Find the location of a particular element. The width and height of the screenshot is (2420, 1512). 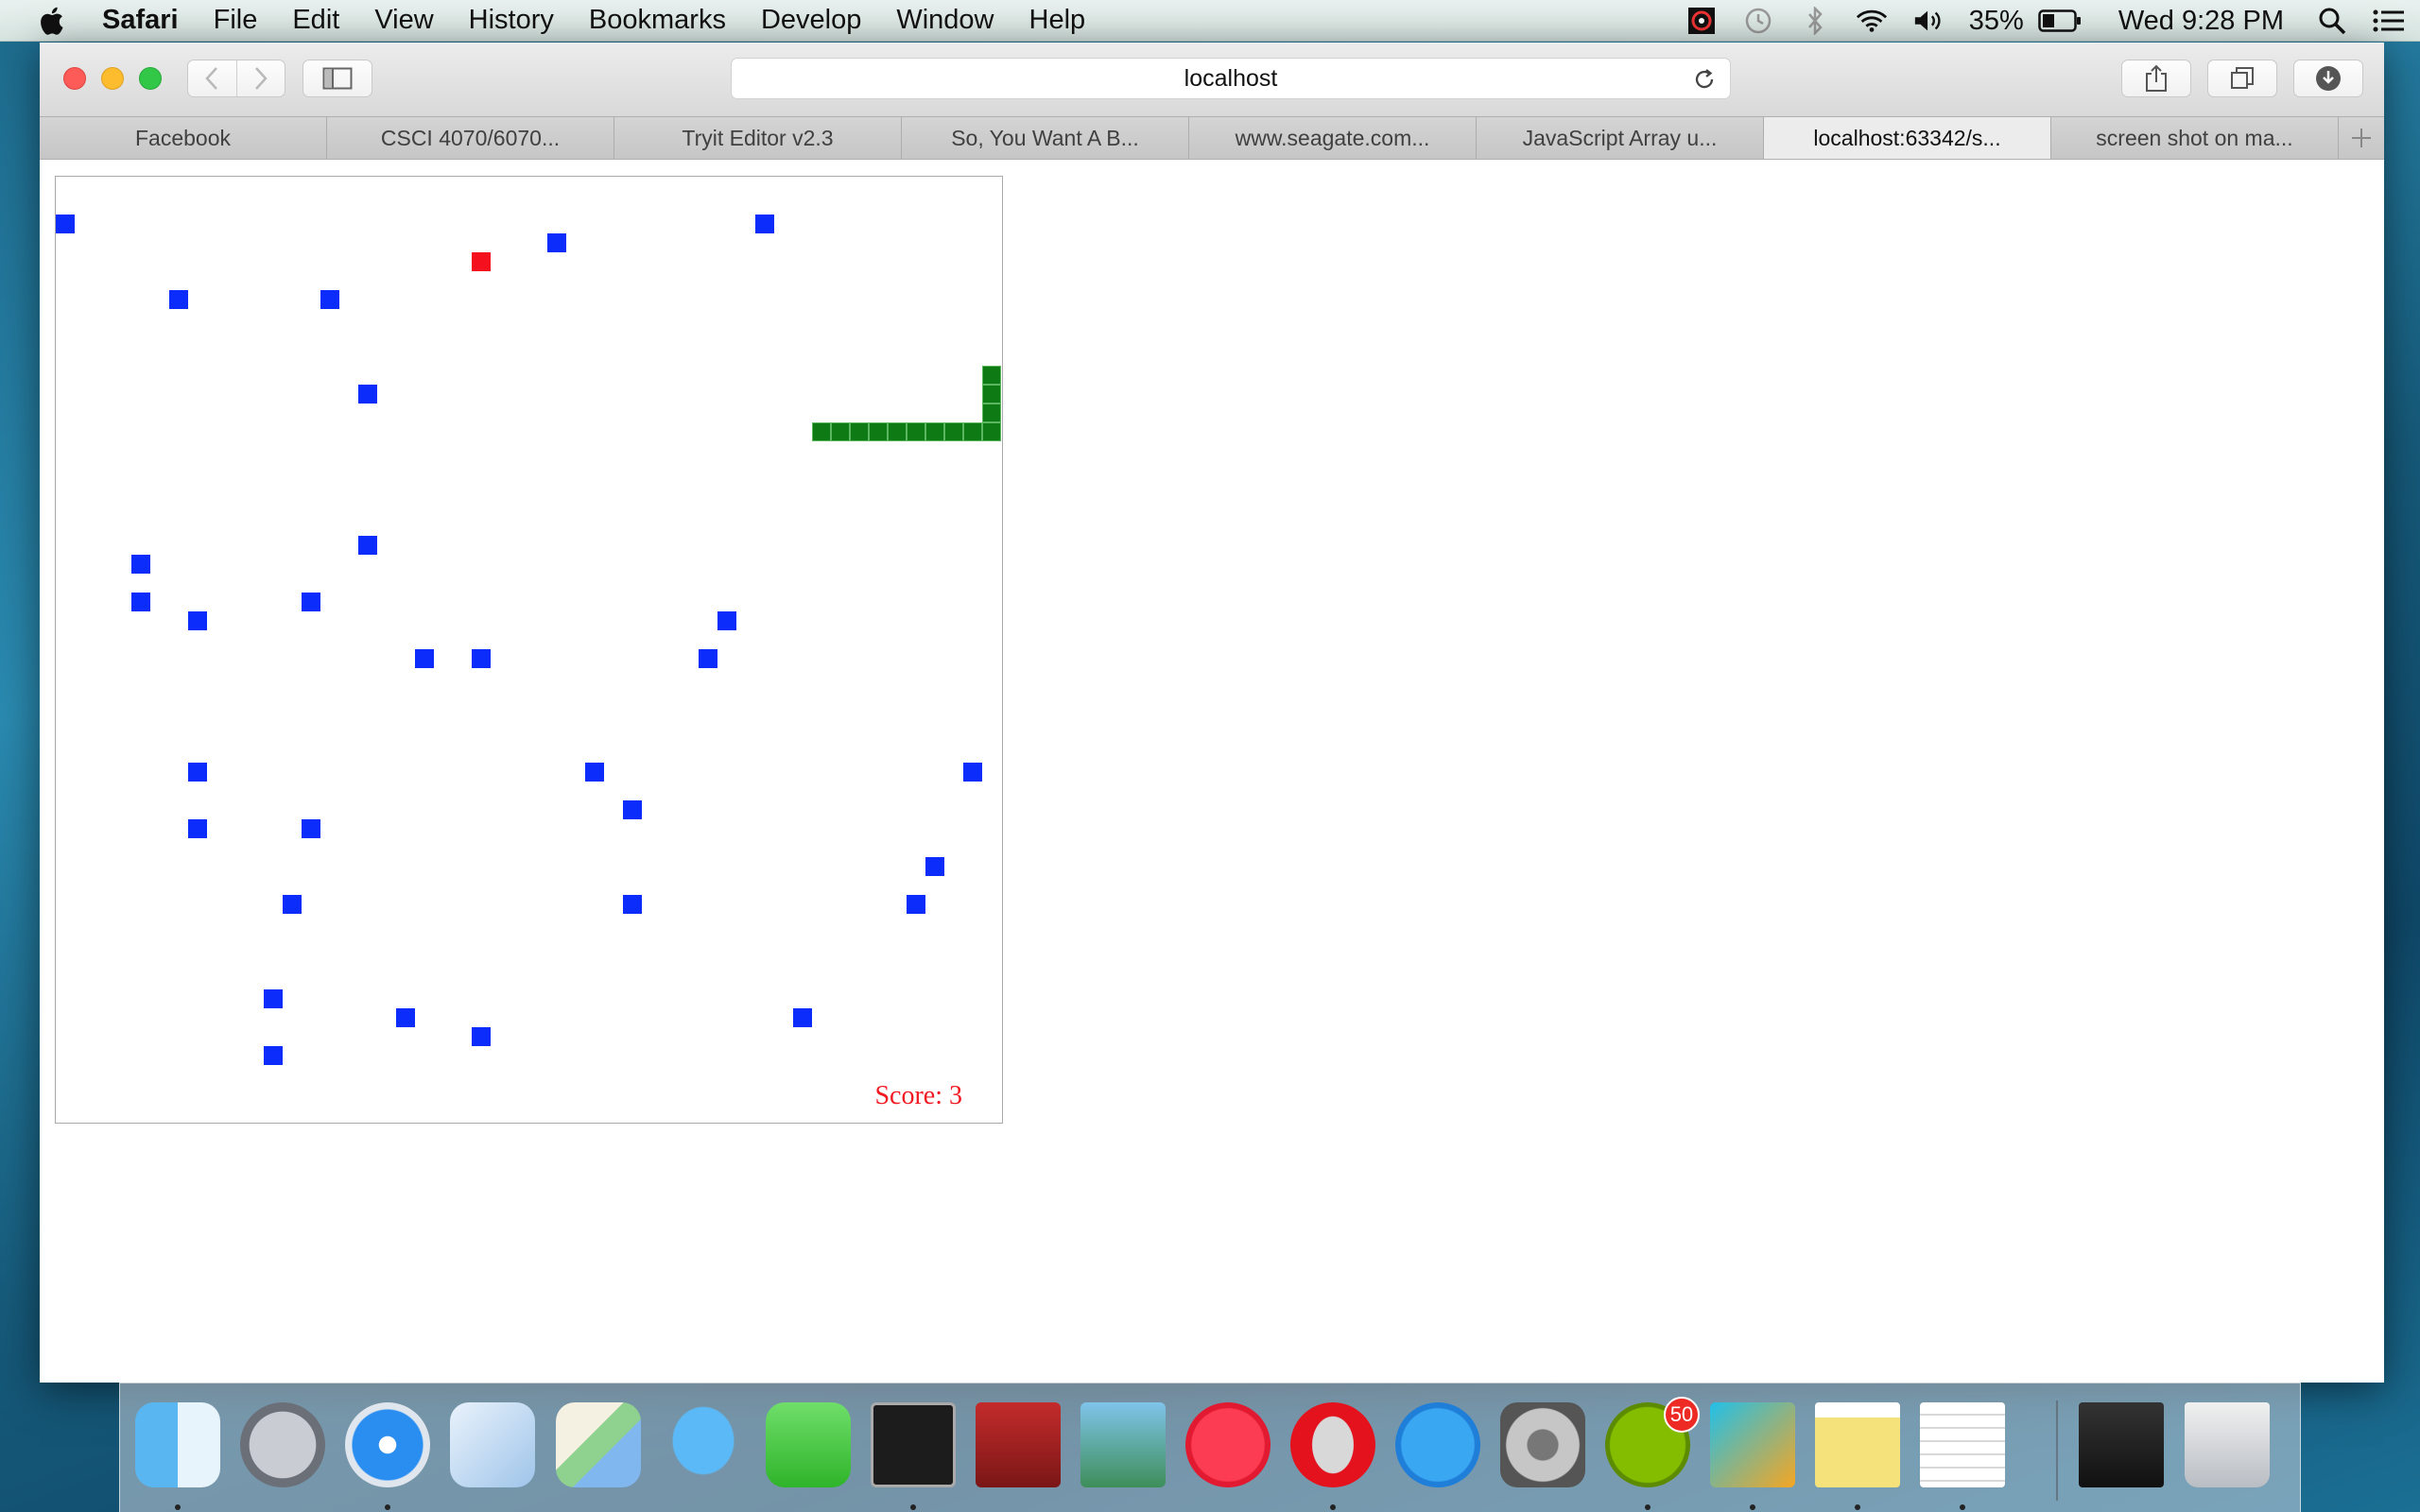

photo-booth-icon is located at coordinates (1018, 1444).